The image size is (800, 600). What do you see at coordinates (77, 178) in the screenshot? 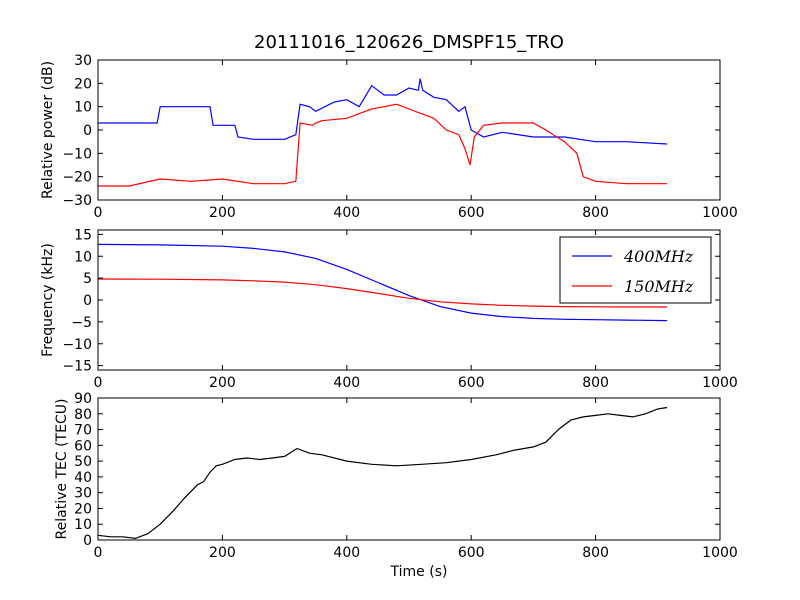
I see `y-tick-label: −20` at bounding box center [77, 178].